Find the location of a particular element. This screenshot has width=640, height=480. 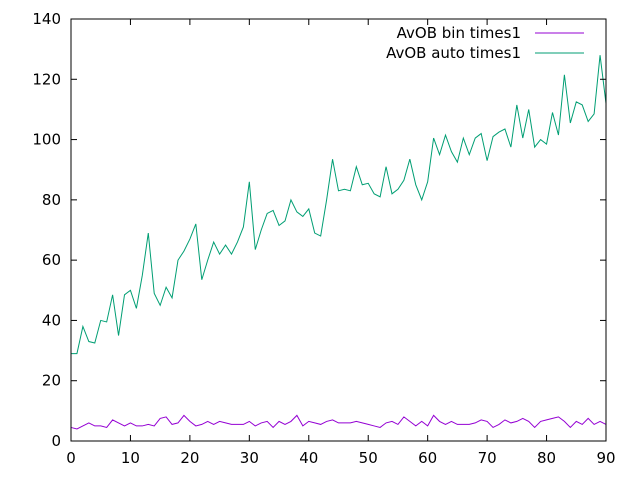

x-tick-label: 30 is located at coordinates (249, 458).